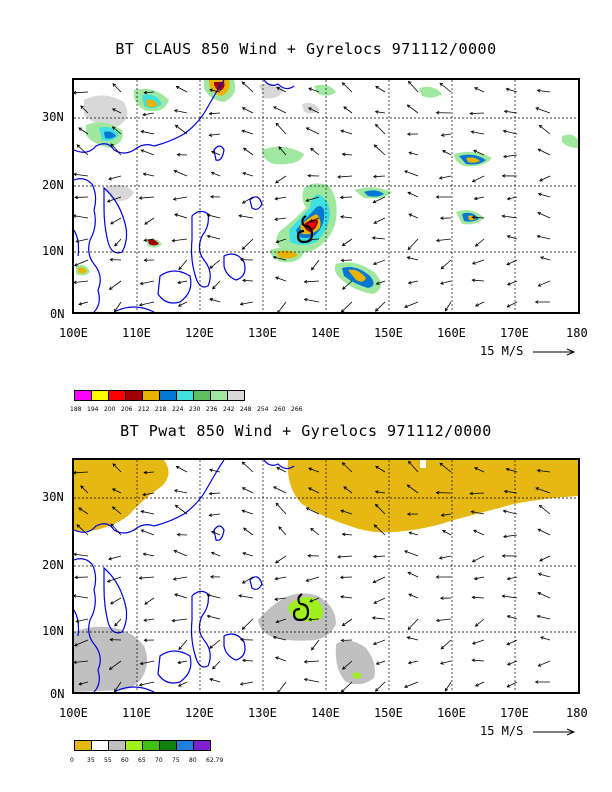 The image size is (612, 792). What do you see at coordinates (83, 395) in the screenshot?
I see `top-colorbar-swatch` at bounding box center [83, 395].